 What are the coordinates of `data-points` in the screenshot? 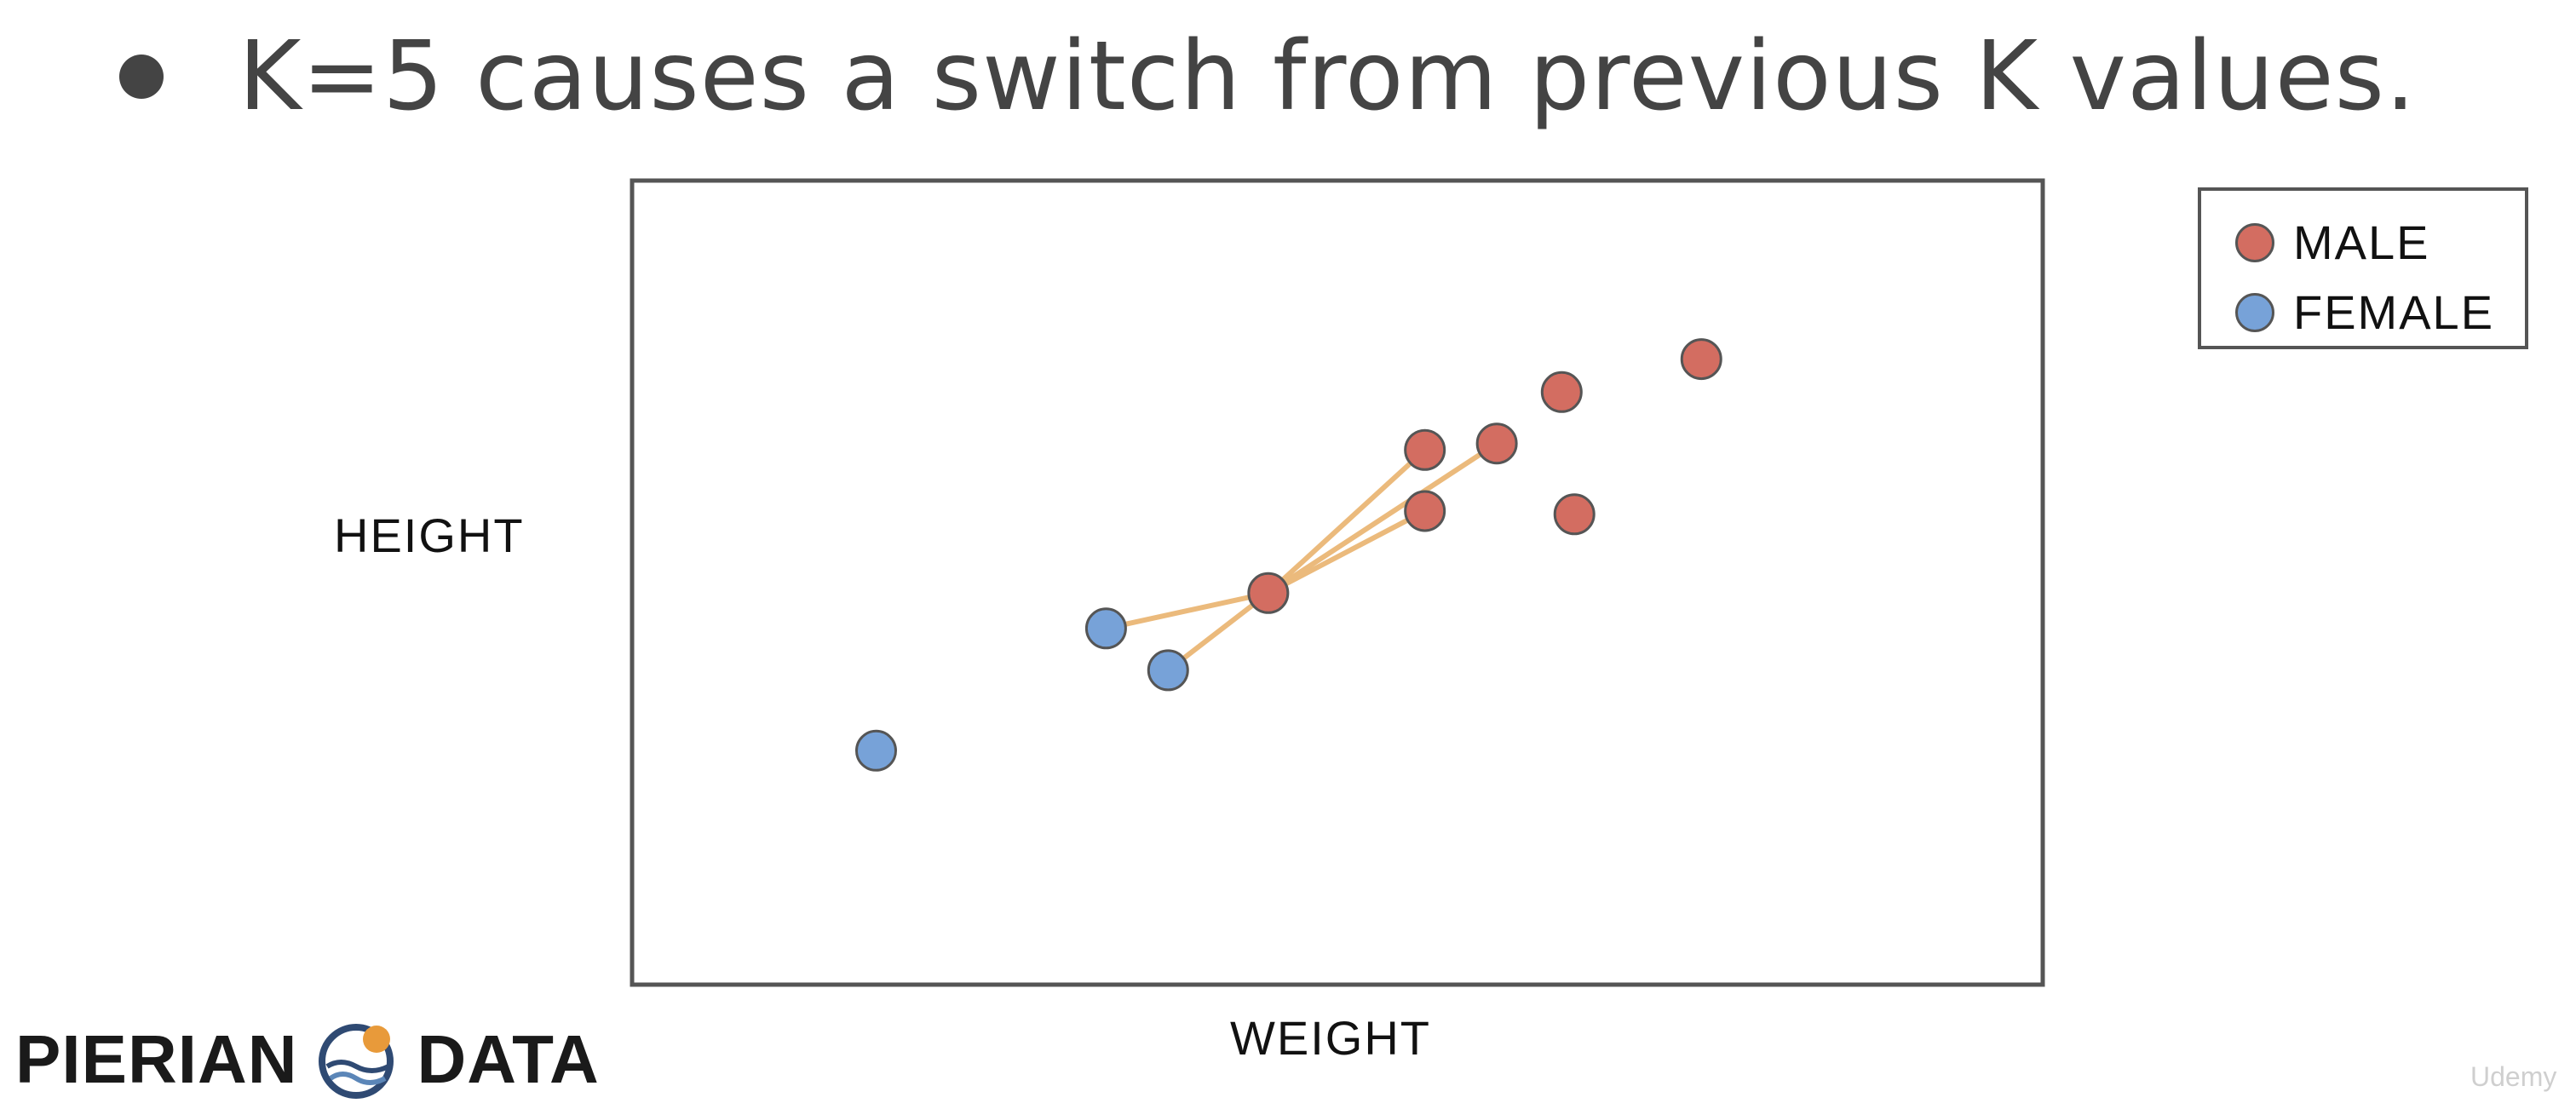 It's located at (1288, 555).